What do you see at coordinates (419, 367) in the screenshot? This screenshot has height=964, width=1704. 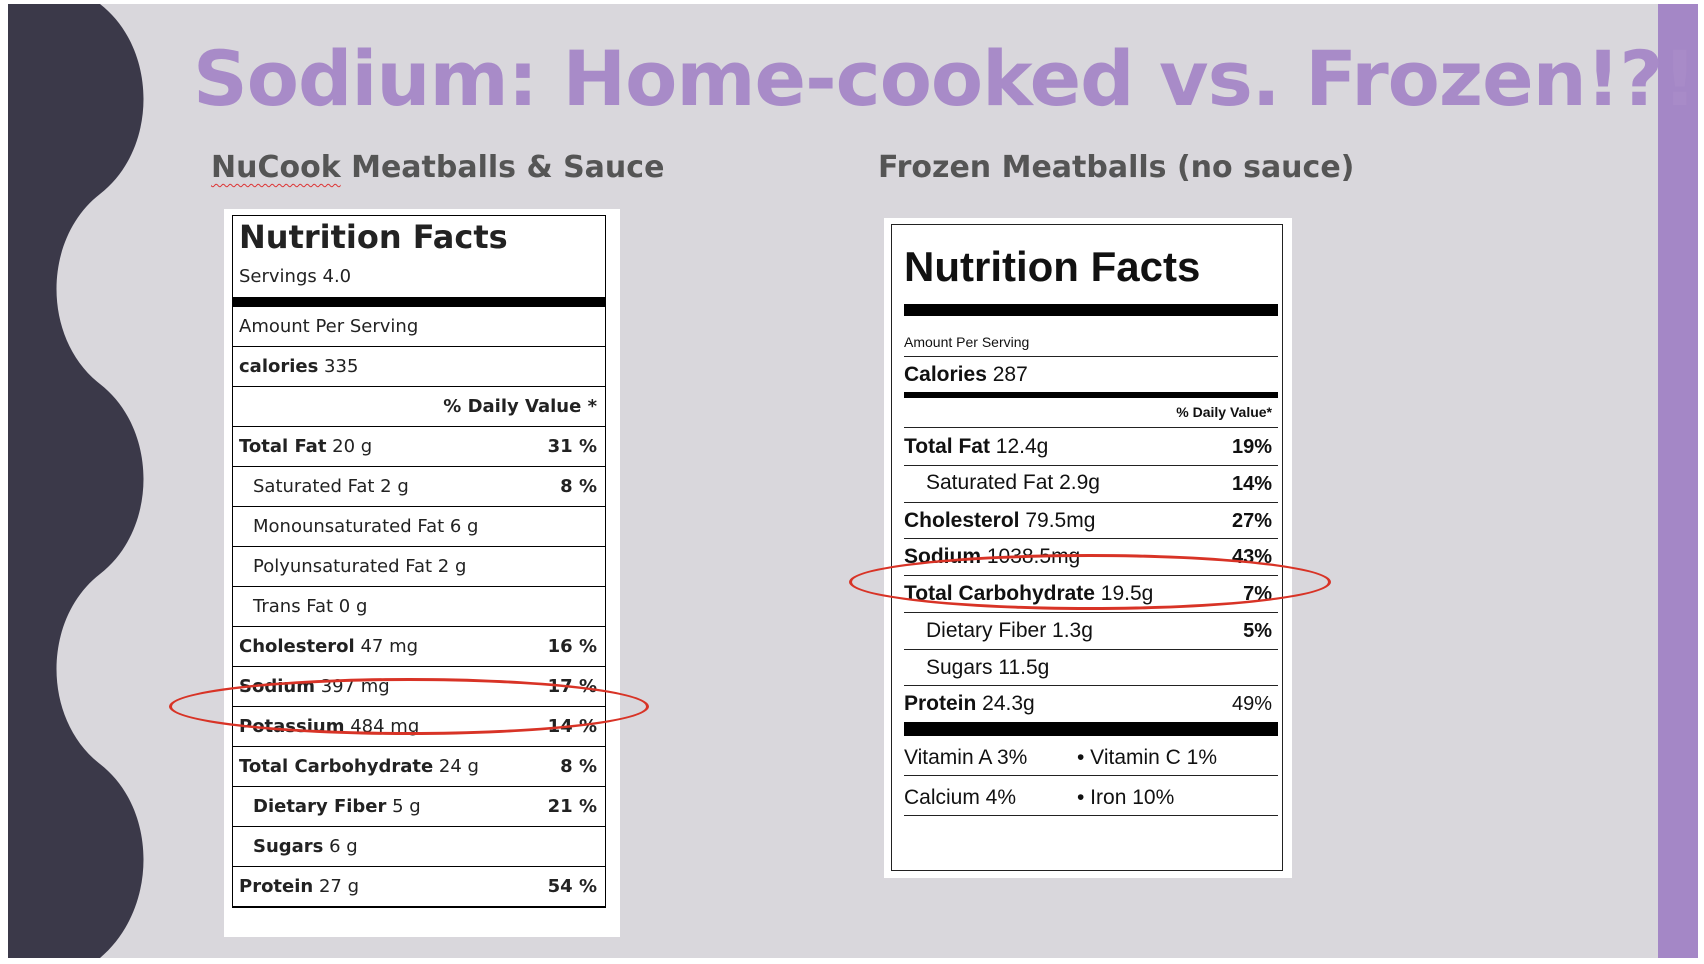 I see `calories-row: calories 335` at bounding box center [419, 367].